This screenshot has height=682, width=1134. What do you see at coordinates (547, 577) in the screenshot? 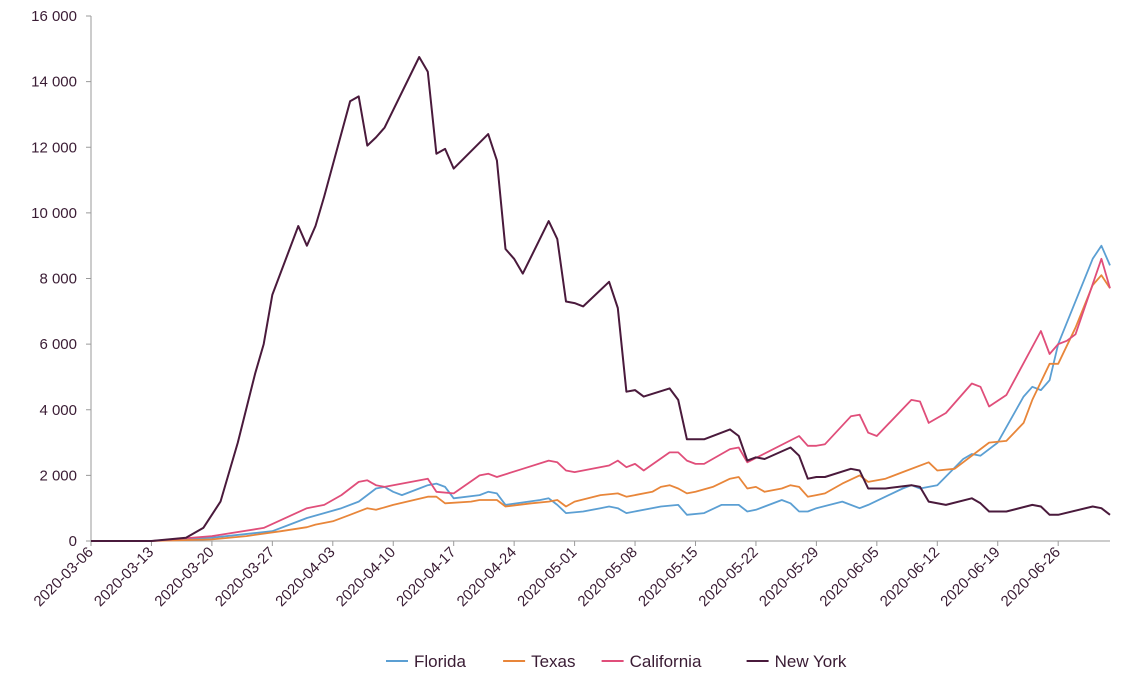
I see `x-tick-label: 2020-05-01` at bounding box center [547, 577].